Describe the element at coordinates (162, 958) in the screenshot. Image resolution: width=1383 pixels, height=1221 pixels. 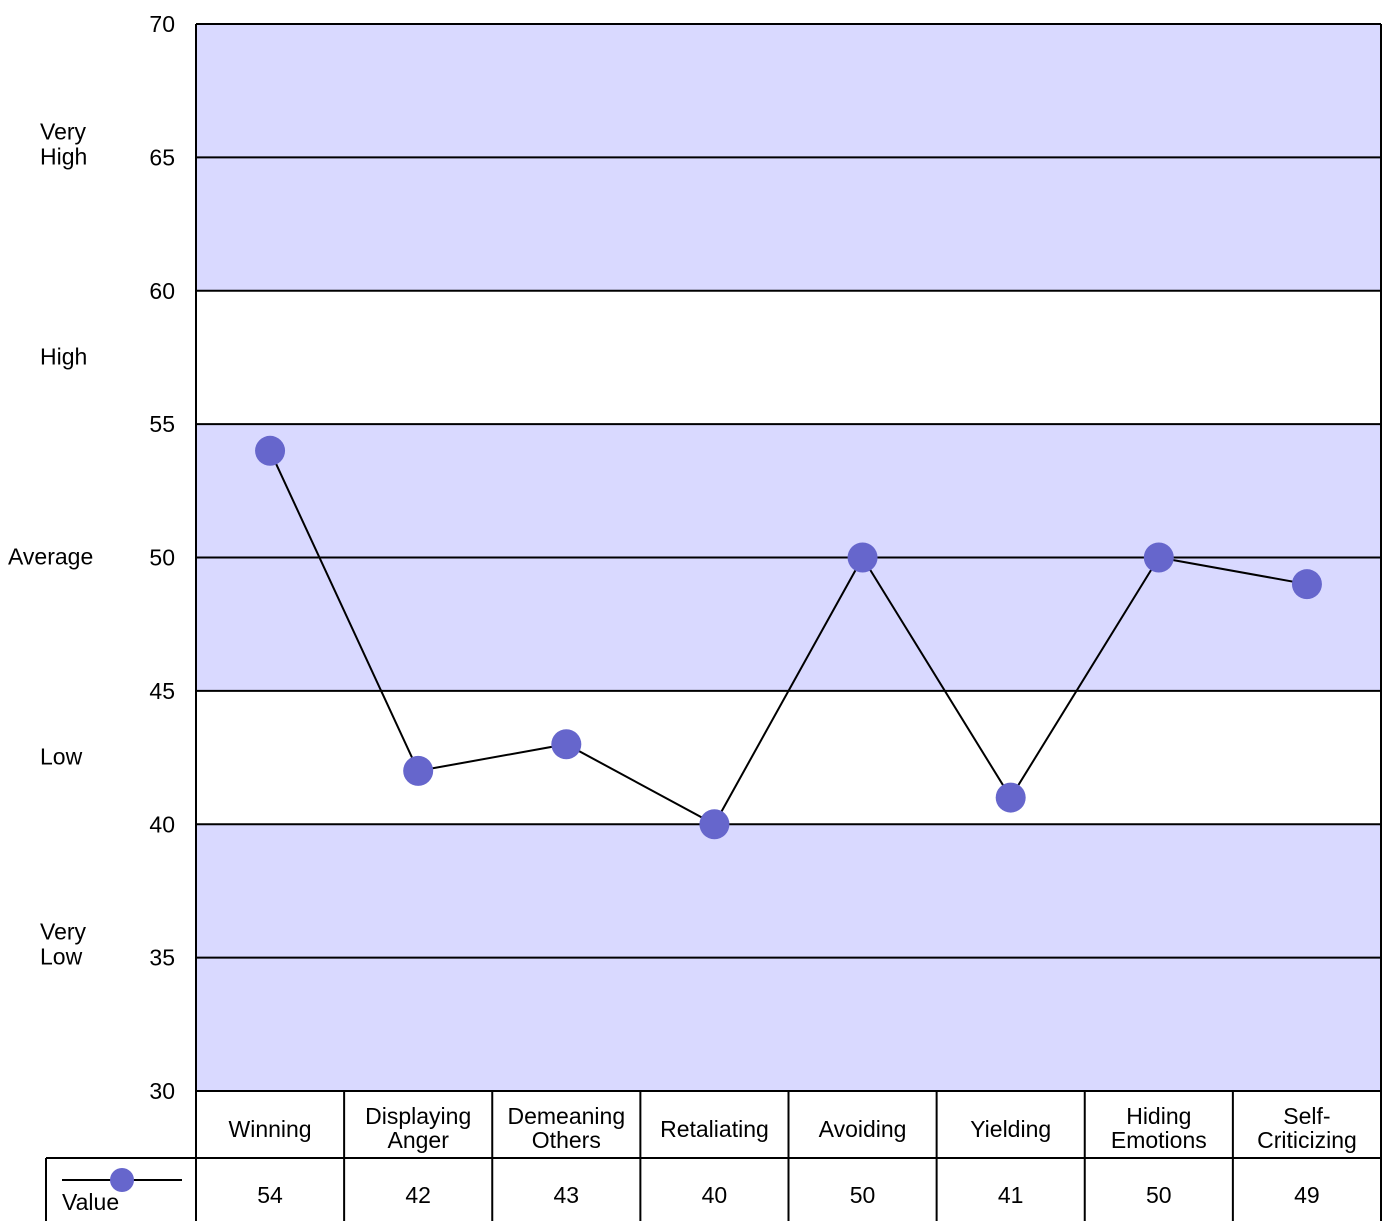
I see `y-tick-label: 35` at that location.